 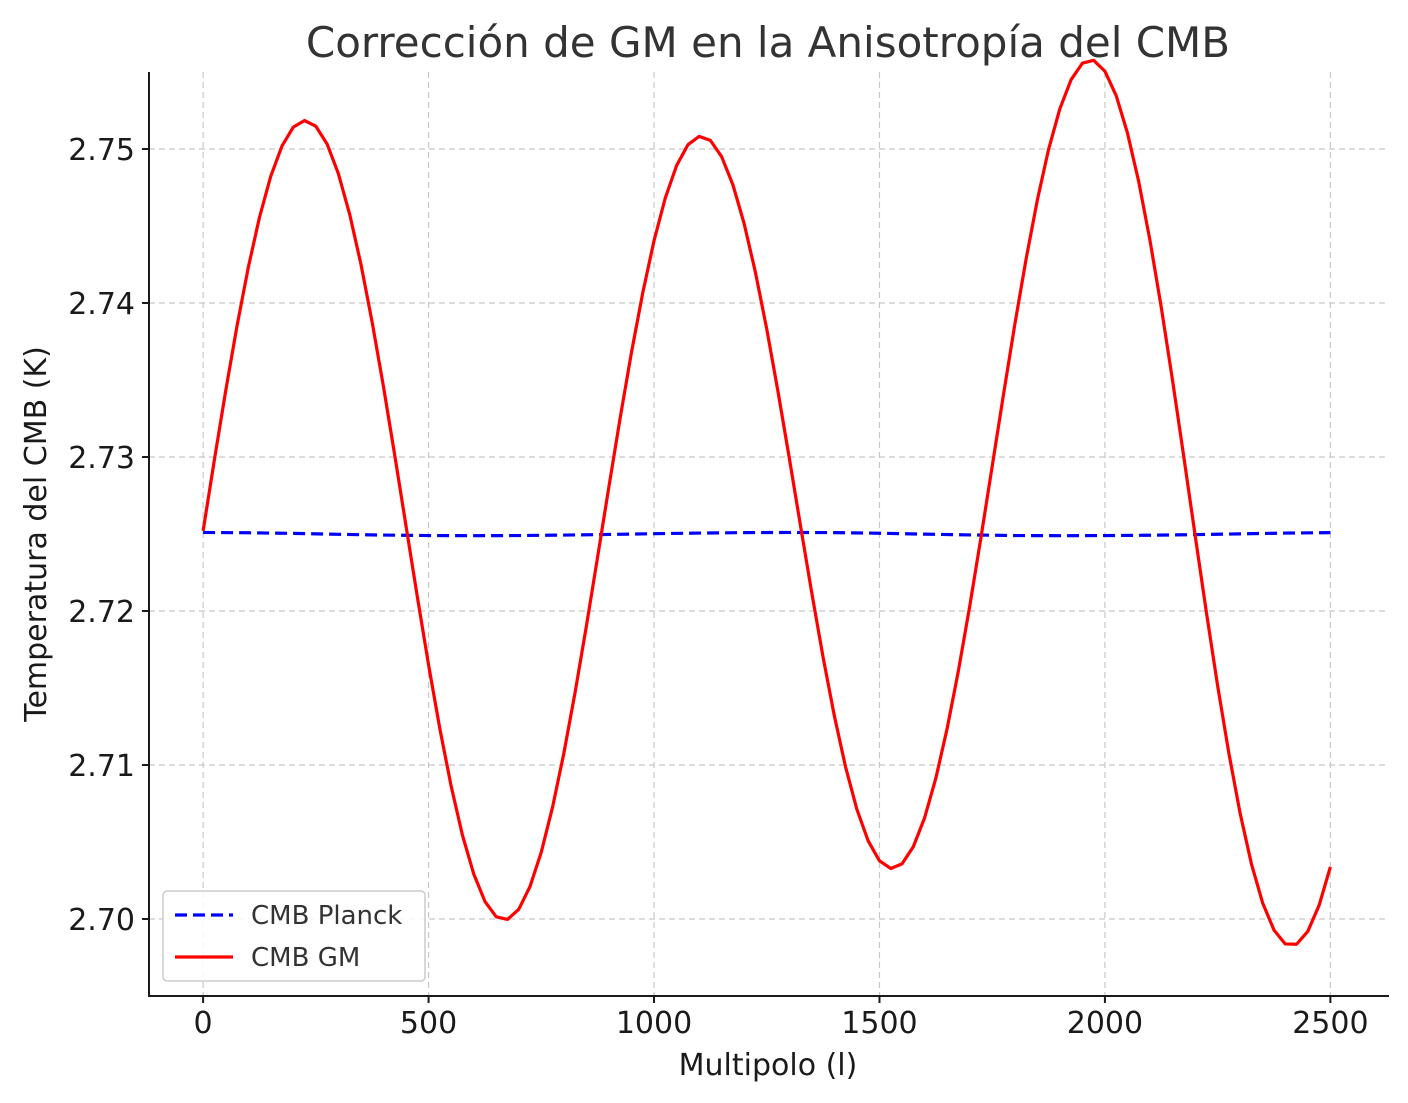 What do you see at coordinates (101, 304) in the screenshot?
I see `y-tick-label-4: 2.74` at bounding box center [101, 304].